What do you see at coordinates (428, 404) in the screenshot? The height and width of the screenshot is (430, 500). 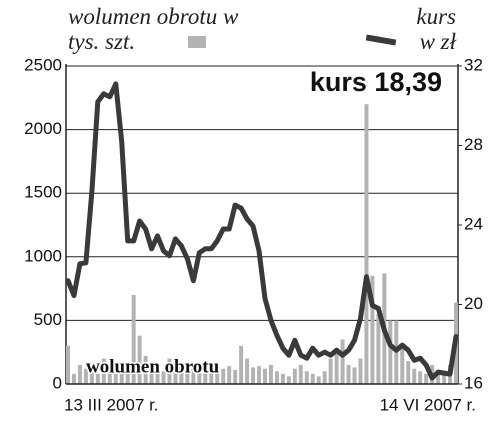 I see `x-tick-label: 14 VI 2007 r.` at bounding box center [428, 404].